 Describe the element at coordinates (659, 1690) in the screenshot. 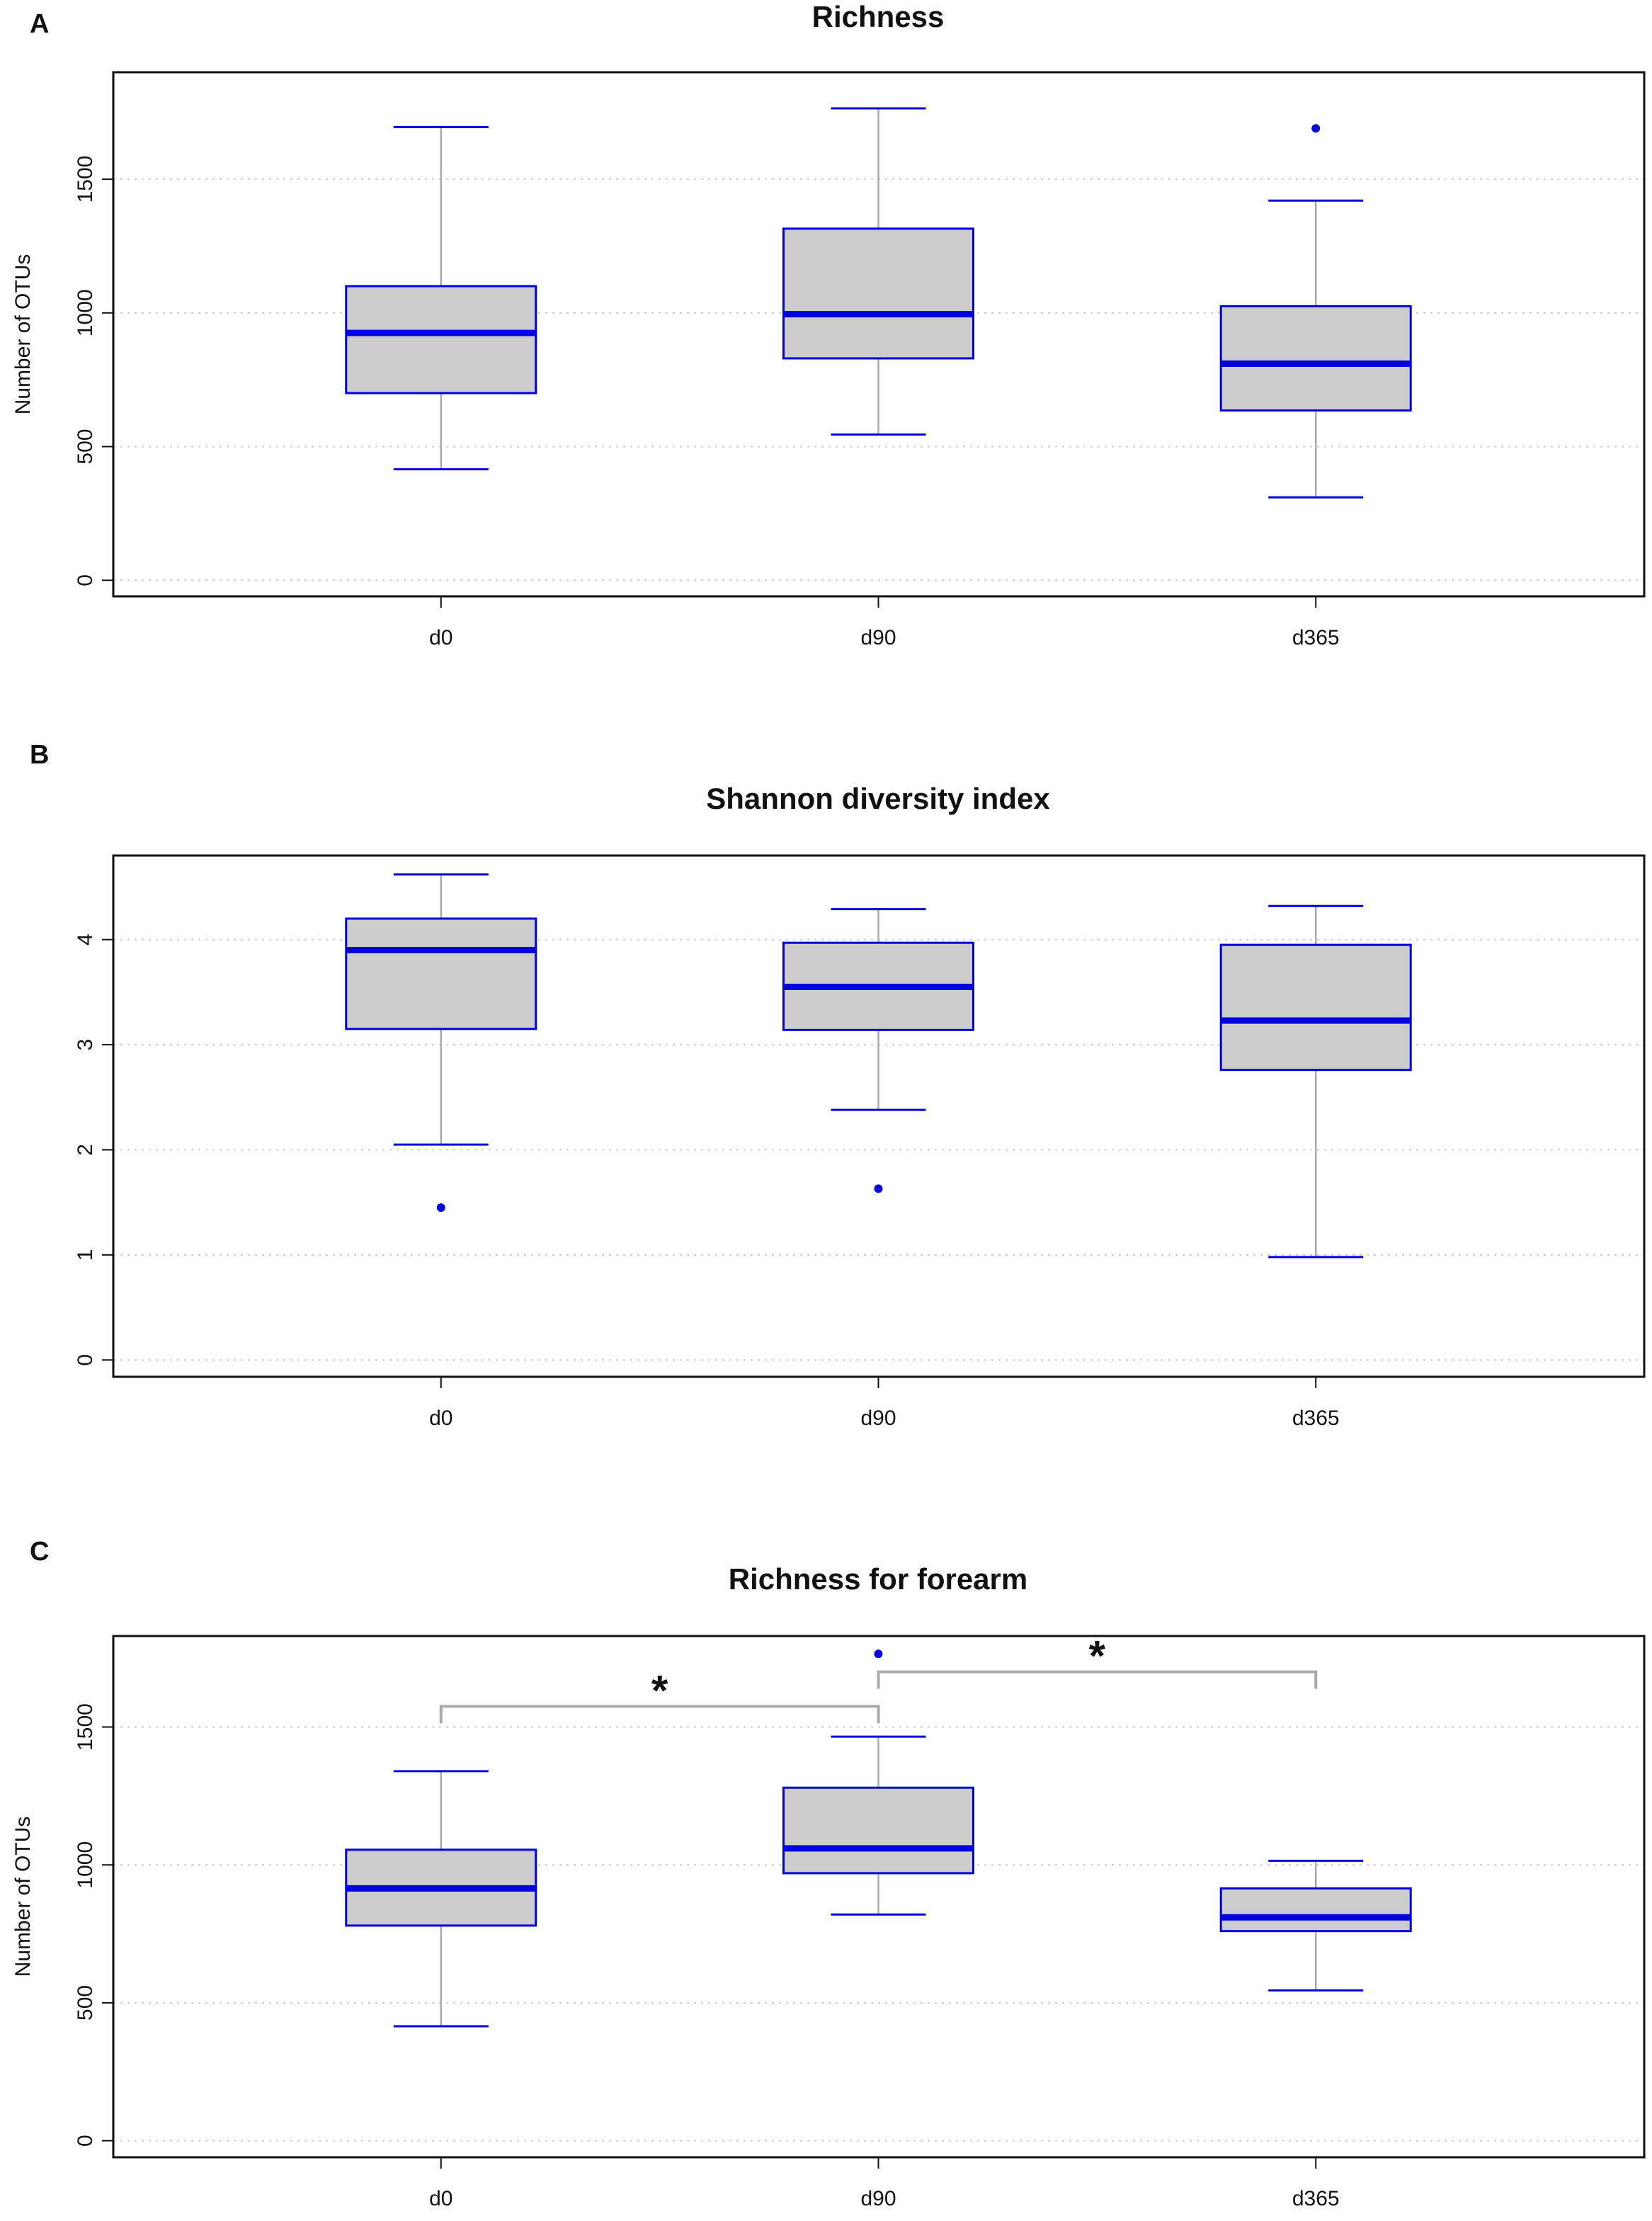

I see `significance-star-0: *` at that location.